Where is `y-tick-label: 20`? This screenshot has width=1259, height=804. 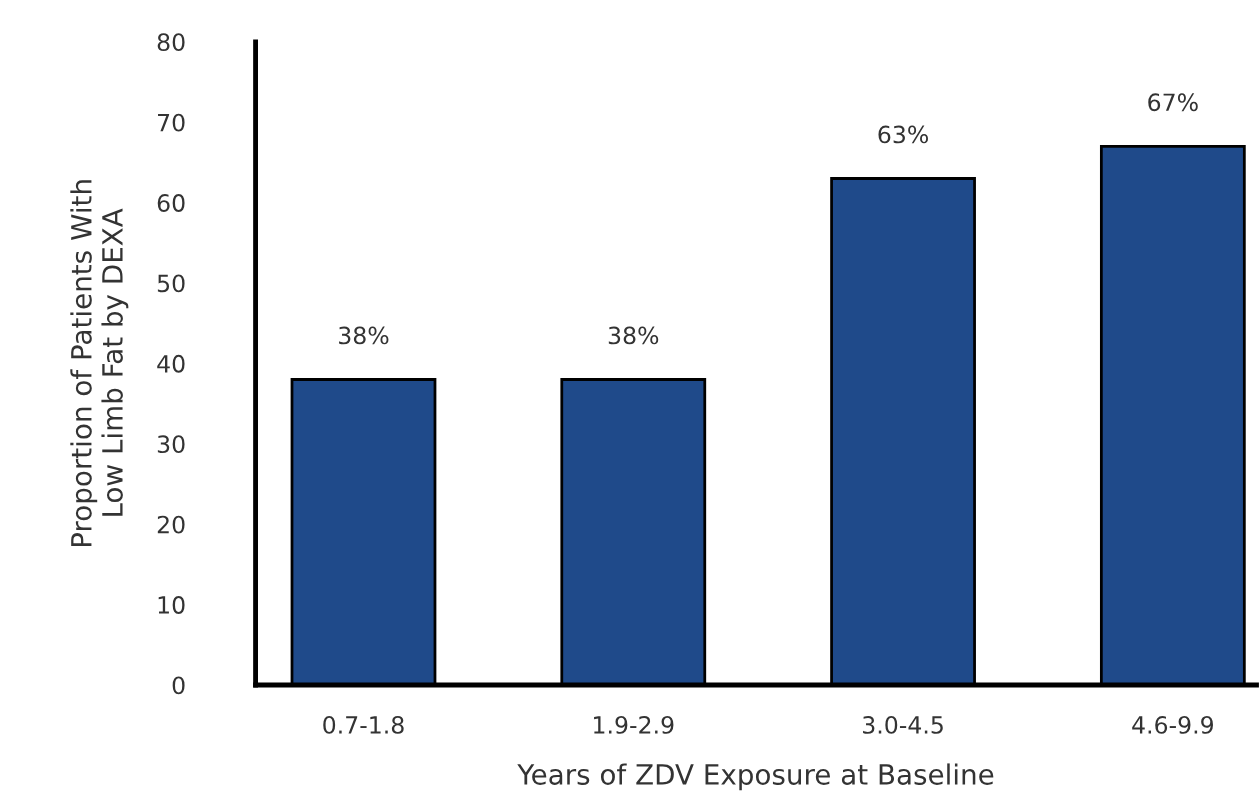
y-tick-label: 20 is located at coordinates (171, 524).